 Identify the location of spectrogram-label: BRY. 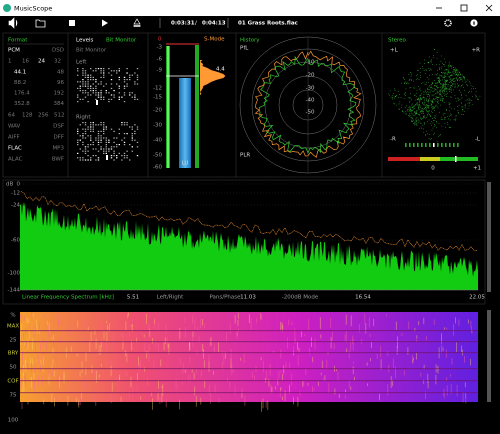
(13, 354).